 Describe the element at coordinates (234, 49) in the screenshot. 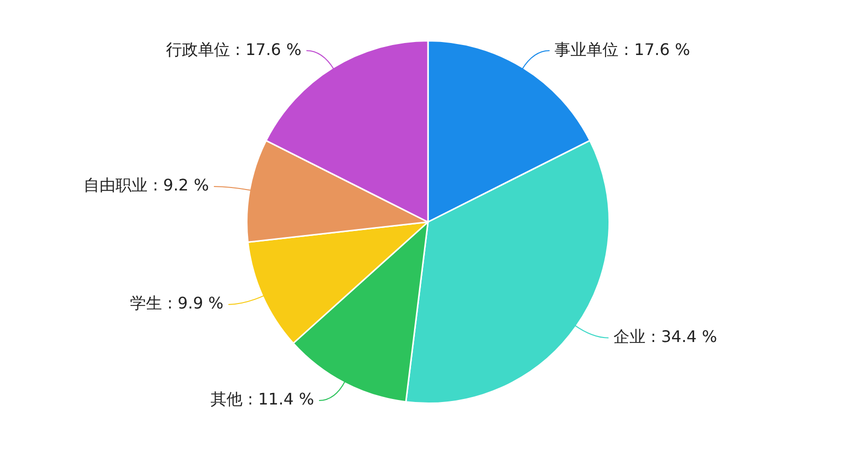

I see `slice-label: 行政单位 : 17.6 %` at that location.